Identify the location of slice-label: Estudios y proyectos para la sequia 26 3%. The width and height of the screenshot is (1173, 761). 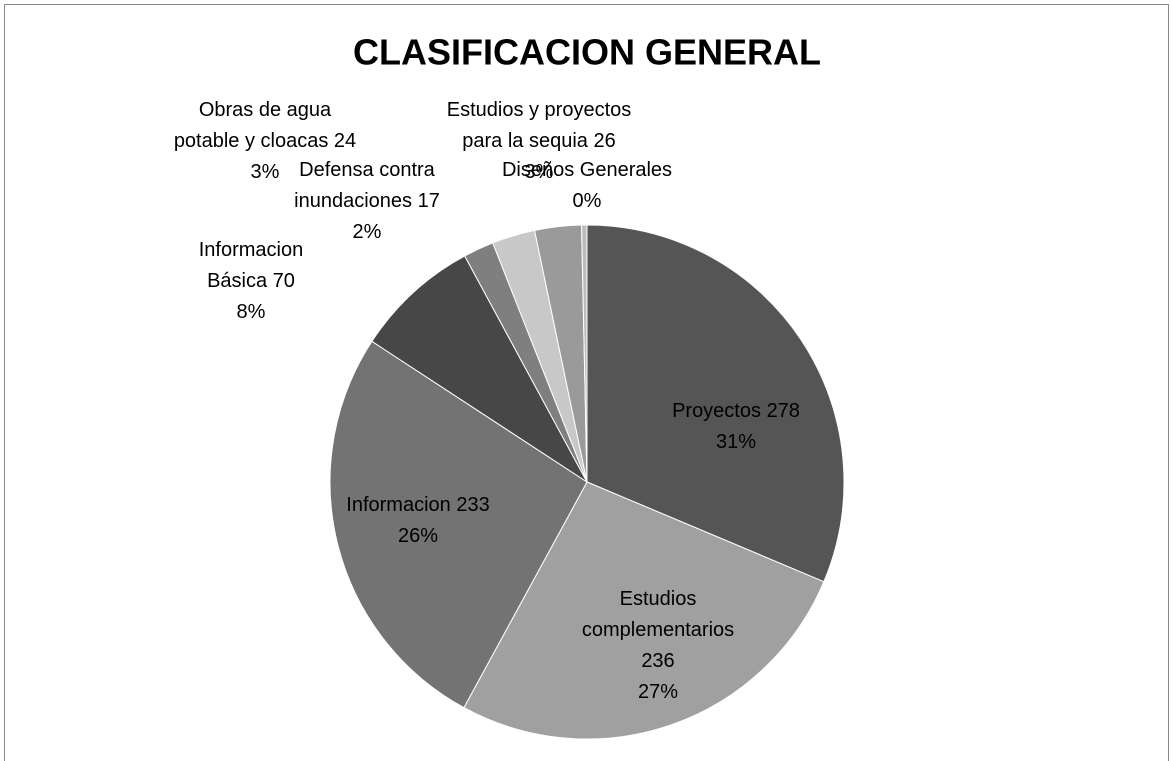
(539, 141).